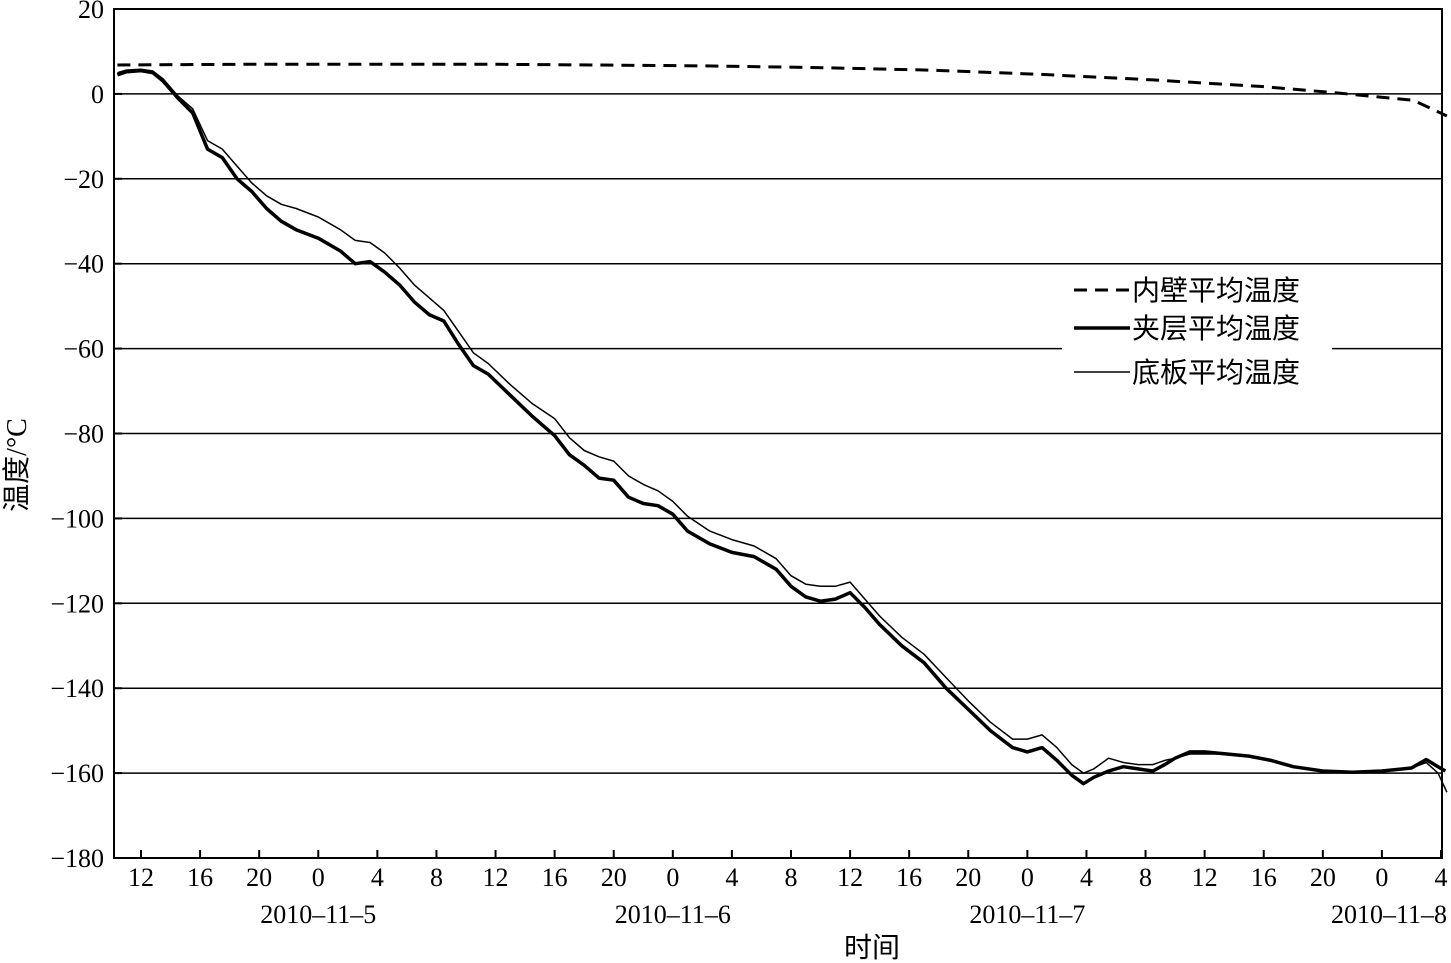 The image size is (1451, 963). Describe the element at coordinates (1216, 291) in the screenshot. I see `legend-label: 内壁平均温度` at that location.